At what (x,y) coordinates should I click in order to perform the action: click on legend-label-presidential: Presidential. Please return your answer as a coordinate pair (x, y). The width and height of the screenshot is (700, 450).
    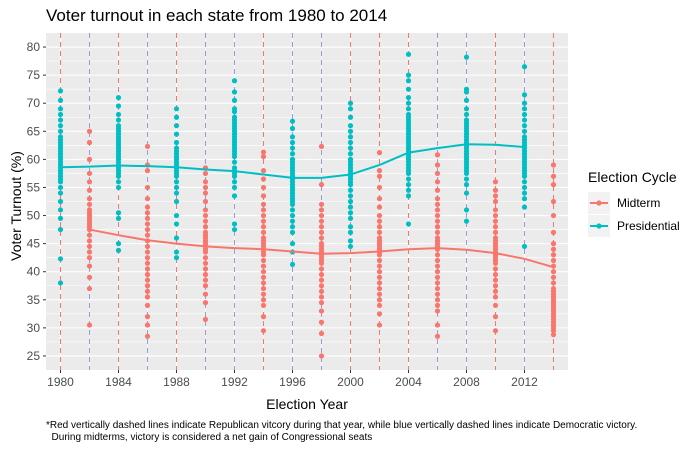
    Looking at the image, I should click on (648, 226).